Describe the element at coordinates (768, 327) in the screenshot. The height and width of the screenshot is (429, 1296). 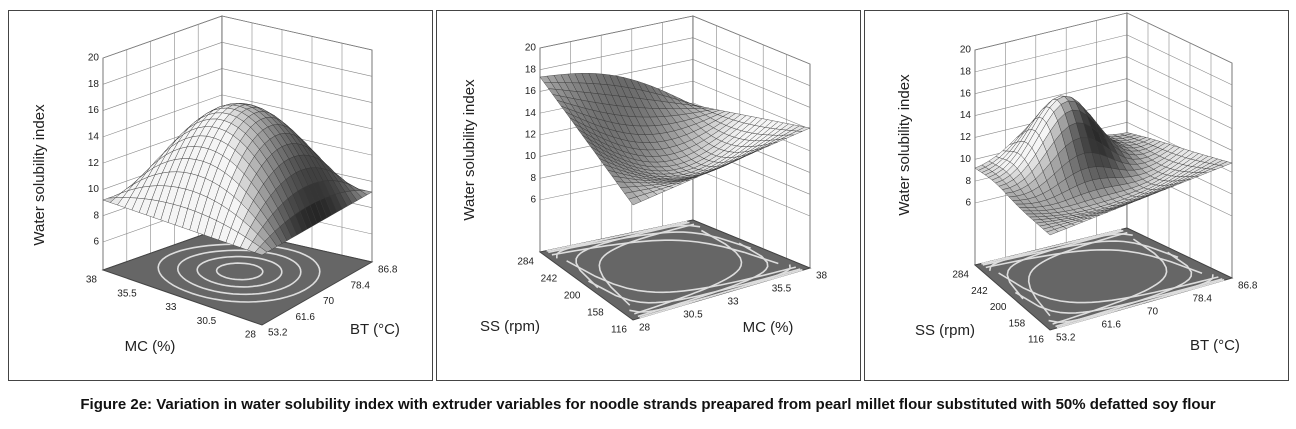
I see `right-axis-label: MC (%)` at that location.